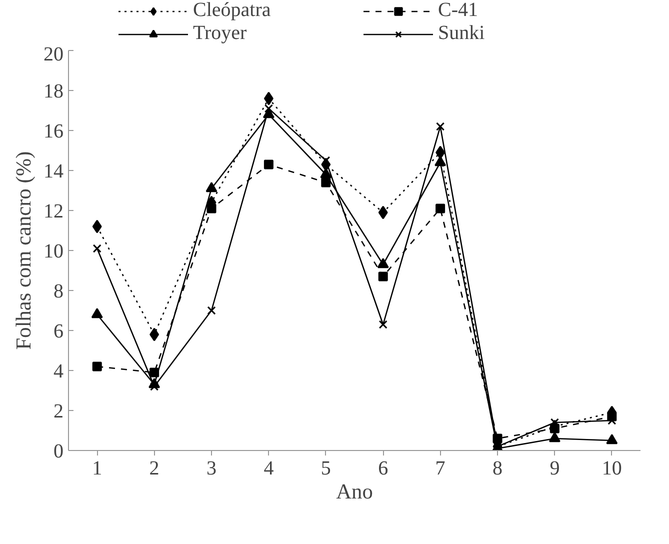  I want to click on y-tick-label: 4, so click(59, 371).